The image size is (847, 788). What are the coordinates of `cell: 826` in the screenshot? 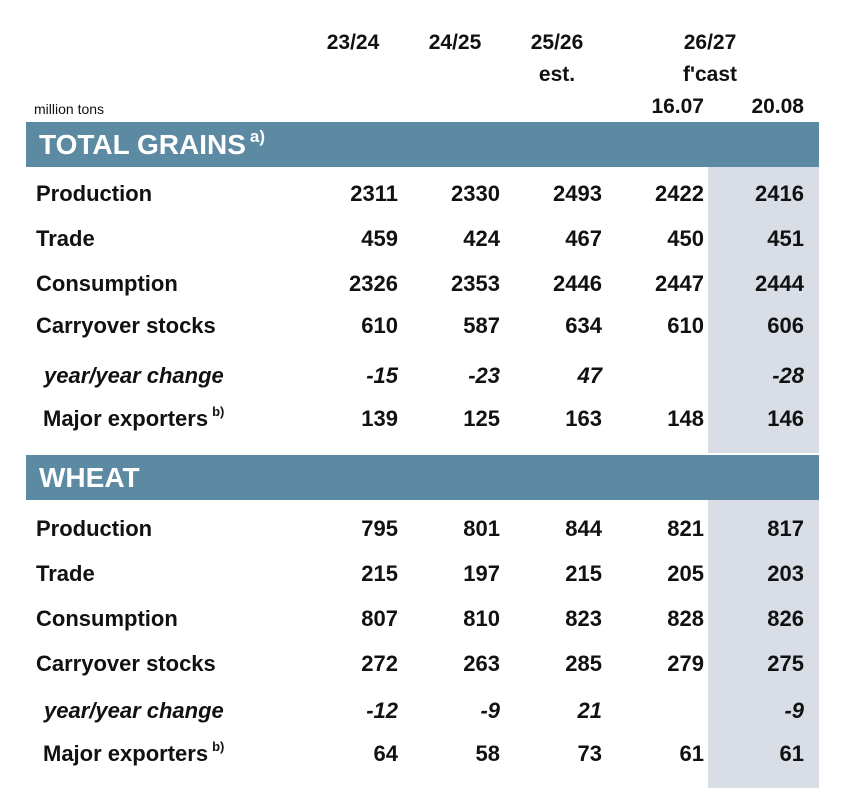 It's located at (785, 618).